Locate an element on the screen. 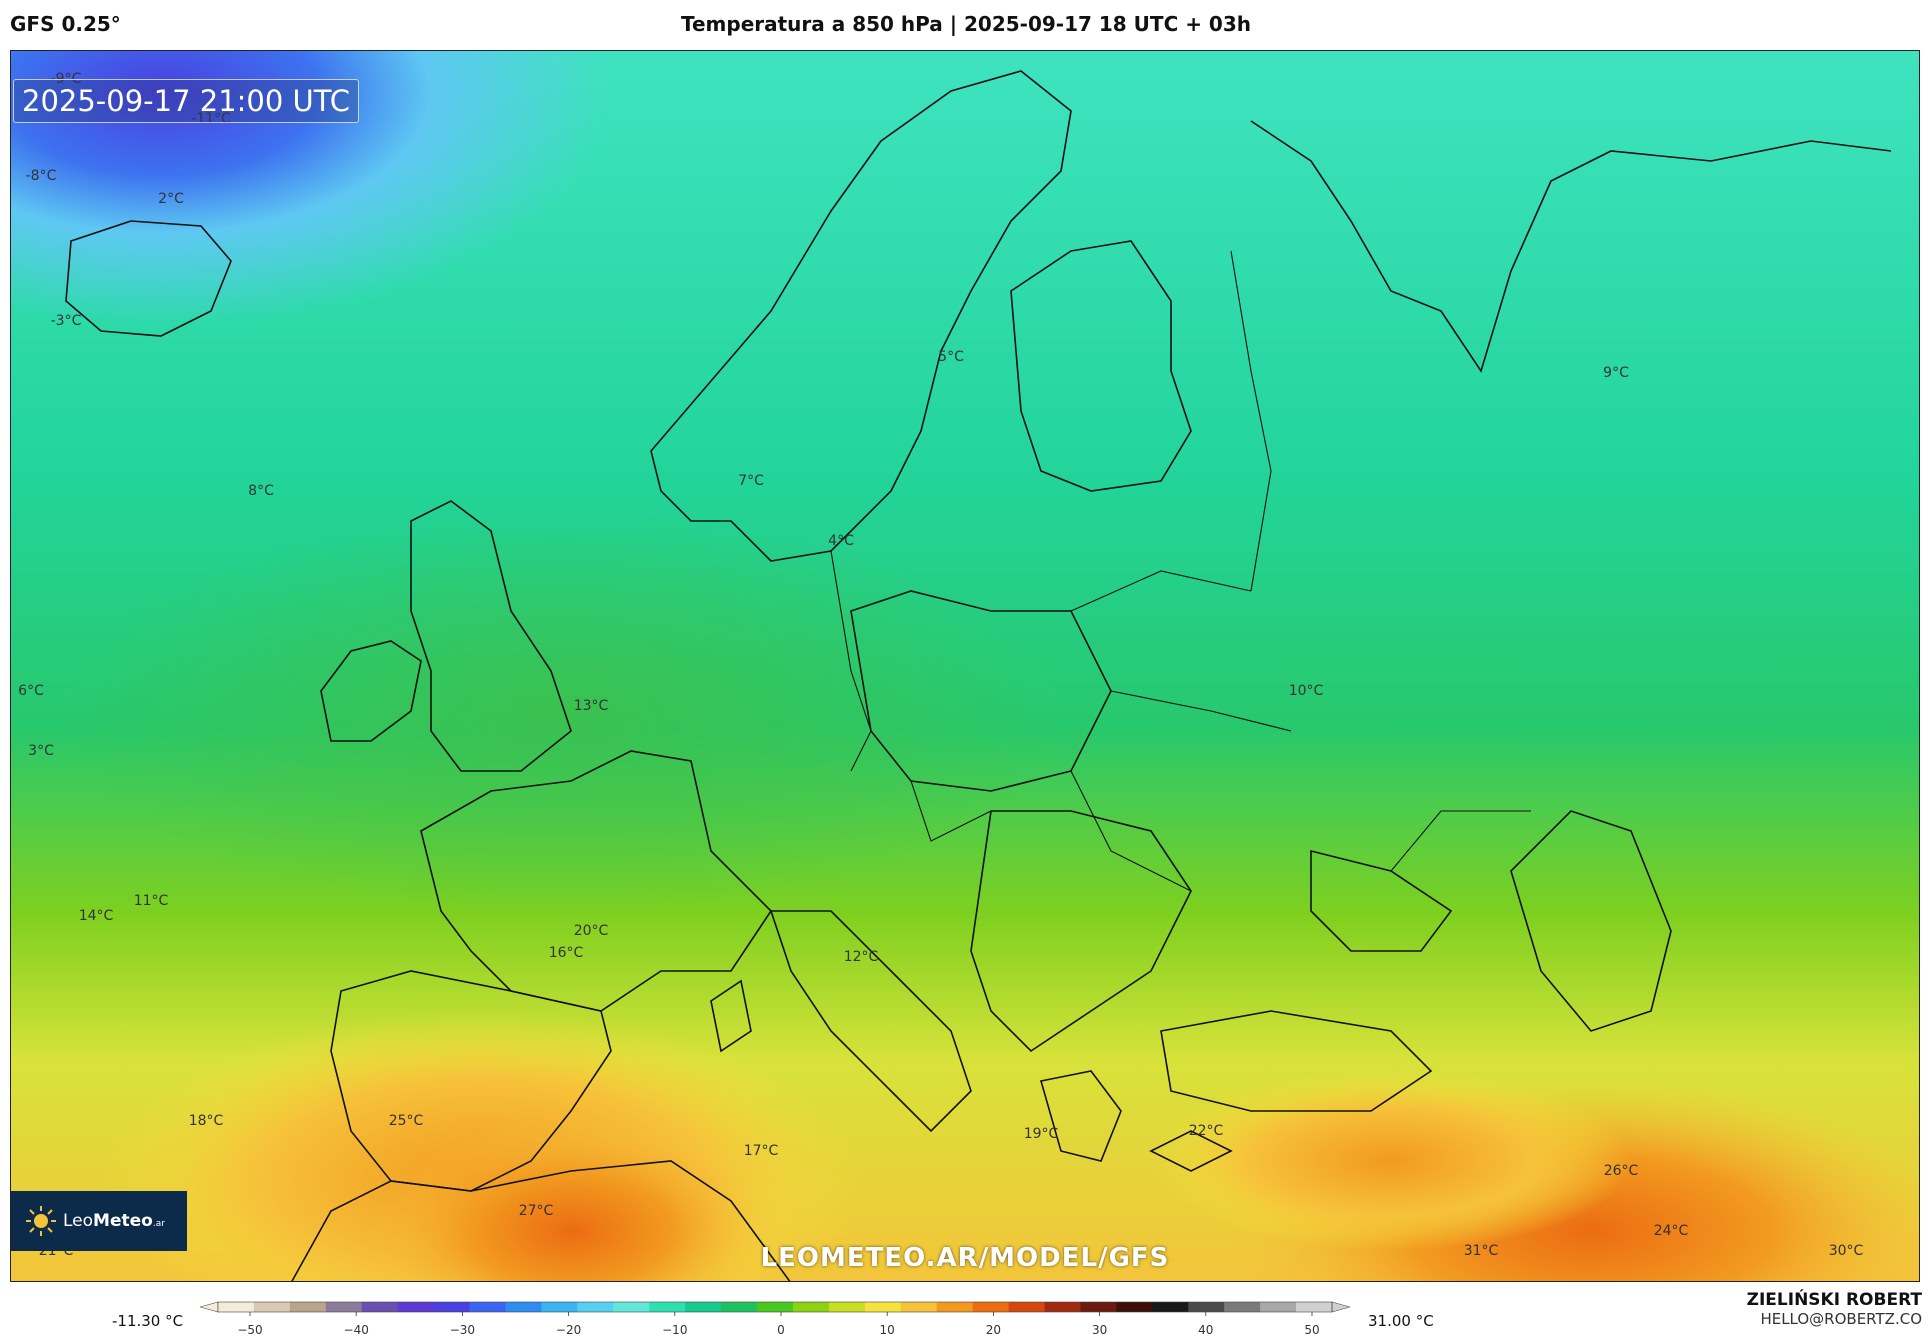 The width and height of the screenshot is (1932, 1338). source-watermark: LEOMETEO.AR/MODEL/GFS is located at coordinates (965, 1258).